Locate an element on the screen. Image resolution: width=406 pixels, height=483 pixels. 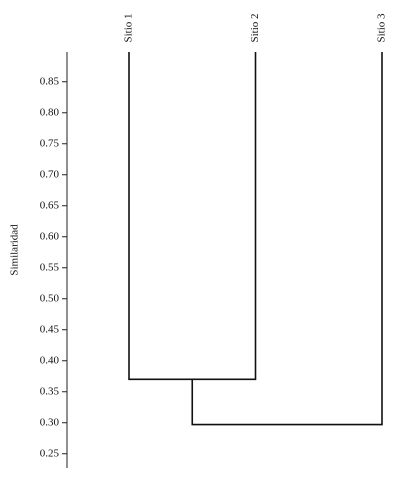
y-tick-label: 0.50 is located at coordinates (50, 298).